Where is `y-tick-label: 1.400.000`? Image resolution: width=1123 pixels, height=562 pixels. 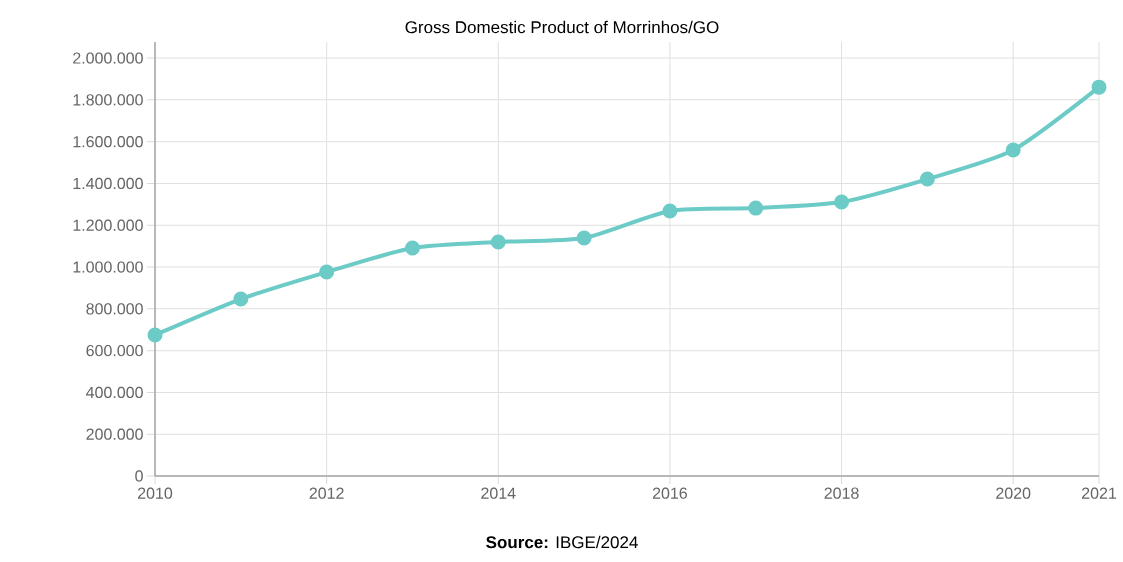
y-tick-label: 1.400.000 is located at coordinates (108, 183).